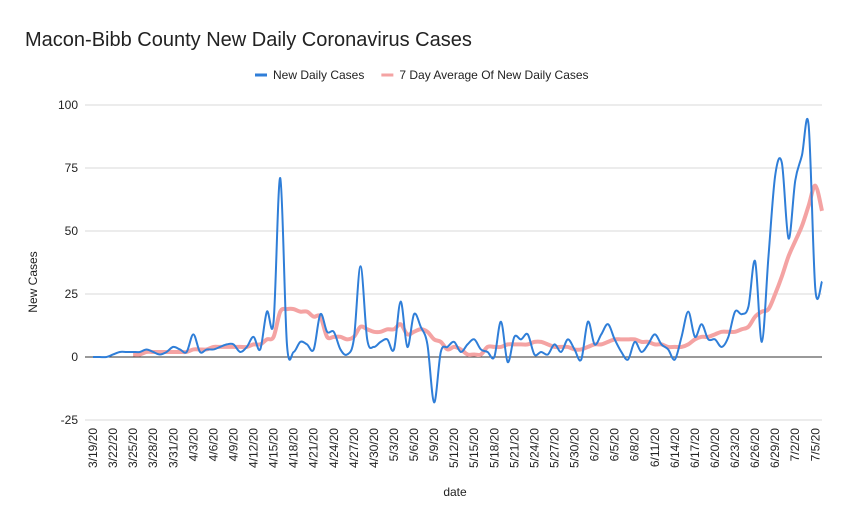 The width and height of the screenshot is (851, 526). Describe the element at coordinates (274, 448) in the screenshot. I see `x-tick-label: 4/15/20` at that location.